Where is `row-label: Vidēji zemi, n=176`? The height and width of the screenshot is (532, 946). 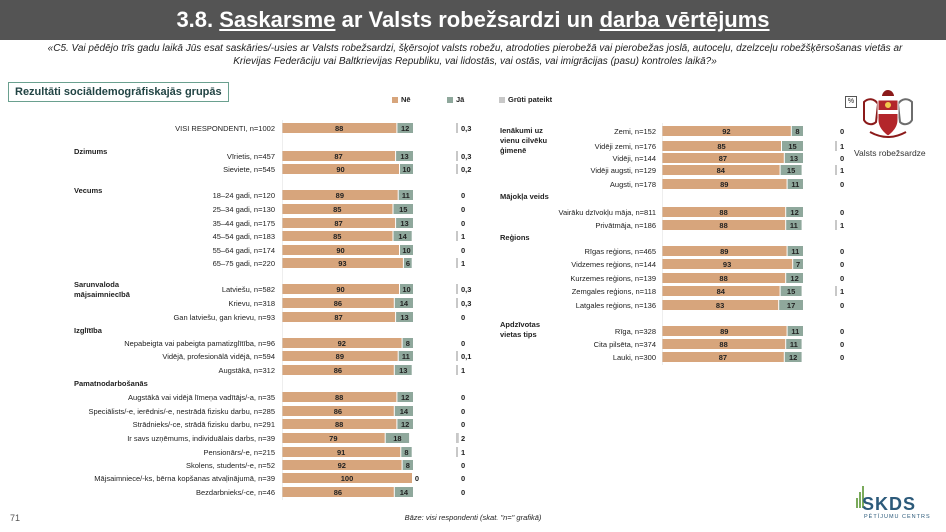
row-label: Vidēji zemi, n=176 is located at coordinates (625, 146).